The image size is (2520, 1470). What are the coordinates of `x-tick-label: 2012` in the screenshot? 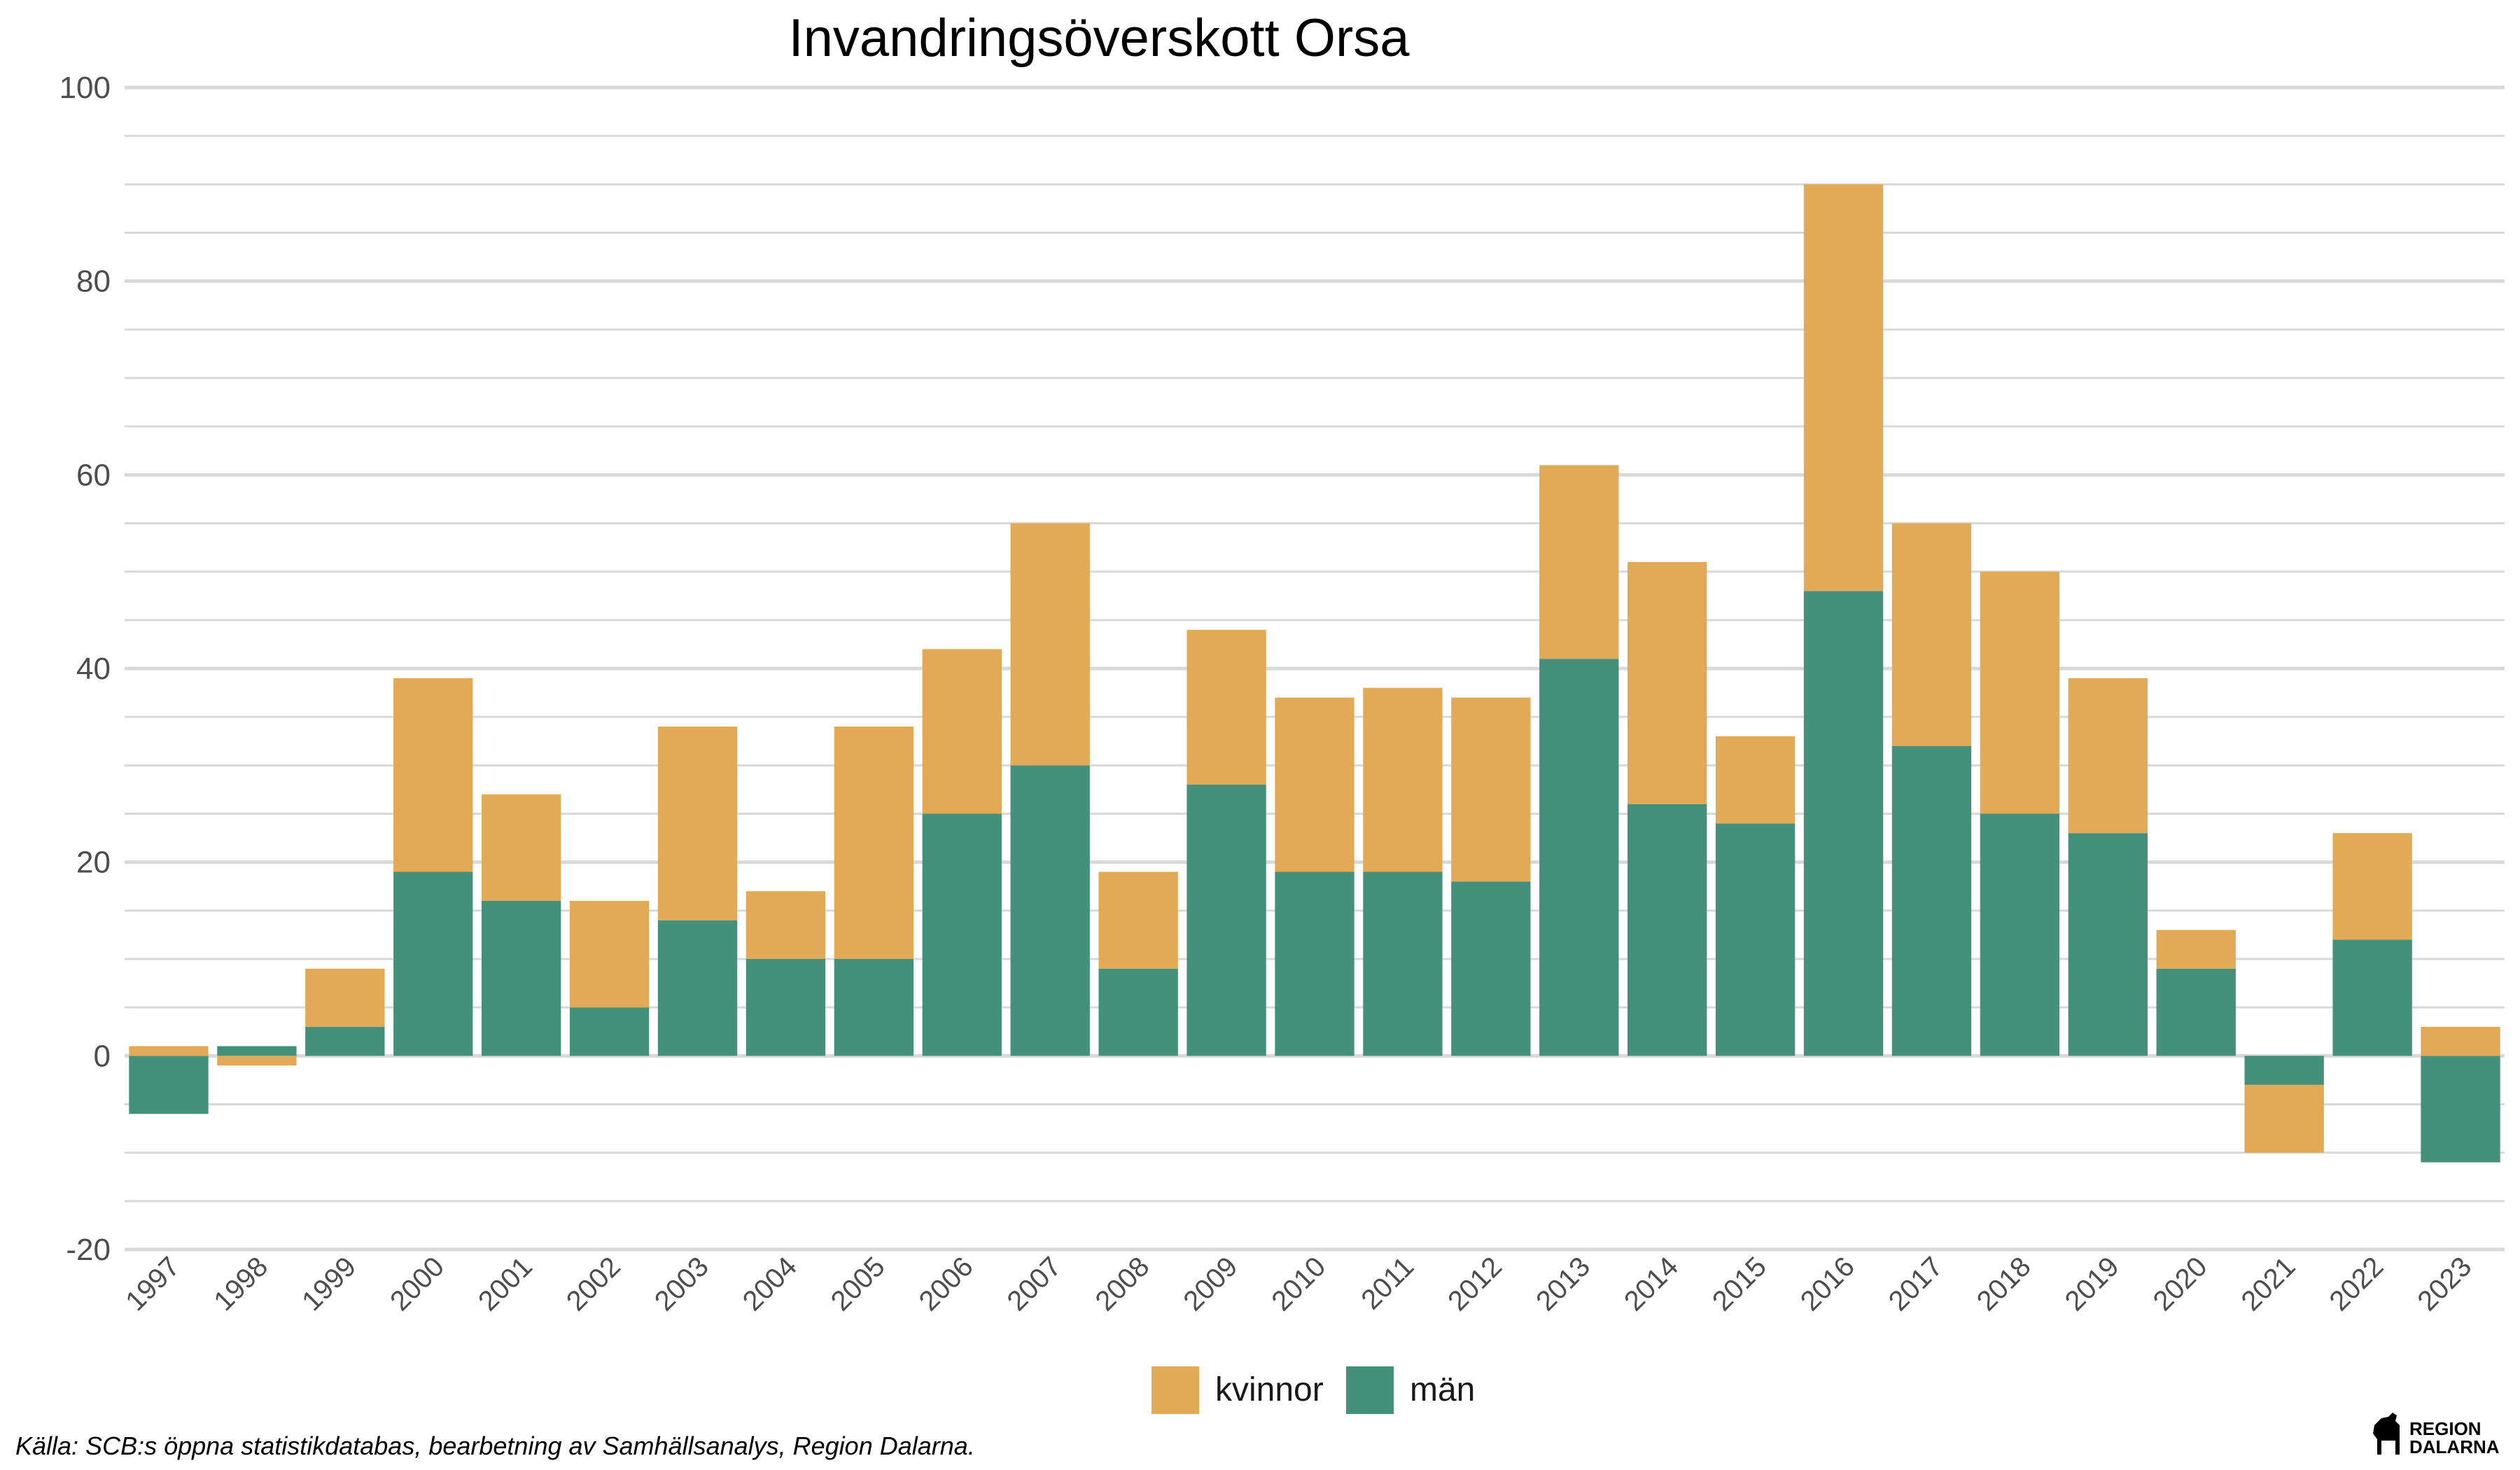 It's located at (1475, 1284).